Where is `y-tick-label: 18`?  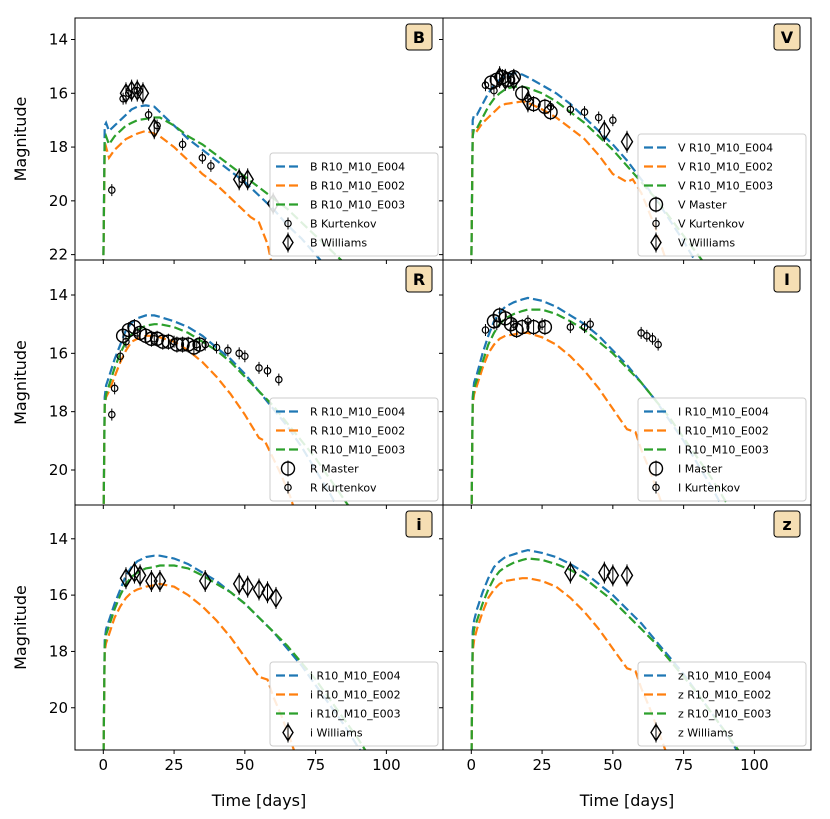
y-tick-label: 18 is located at coordinates (58, 651).